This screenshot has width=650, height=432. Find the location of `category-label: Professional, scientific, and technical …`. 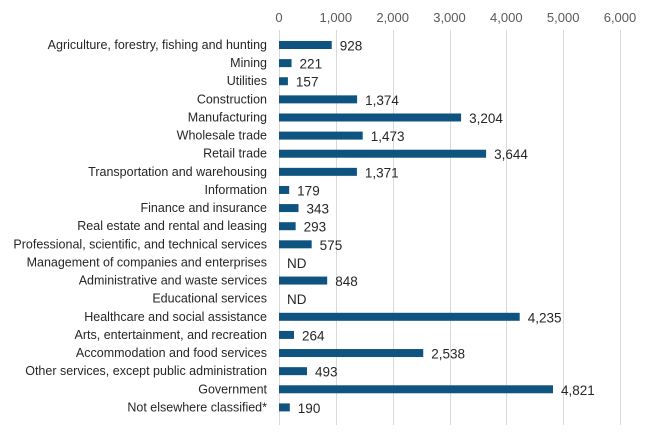

category-label: Professional, scientific, and technical … is located at coordinates (140, 244).